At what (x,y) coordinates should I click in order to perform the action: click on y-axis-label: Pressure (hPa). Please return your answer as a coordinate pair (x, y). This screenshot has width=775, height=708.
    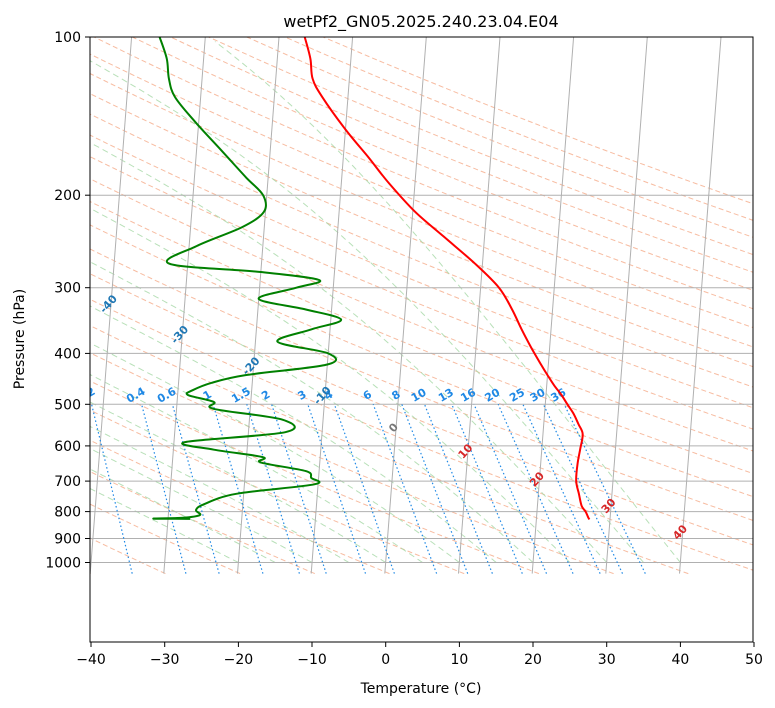
    Looking at the image, I should click on (20, 339).